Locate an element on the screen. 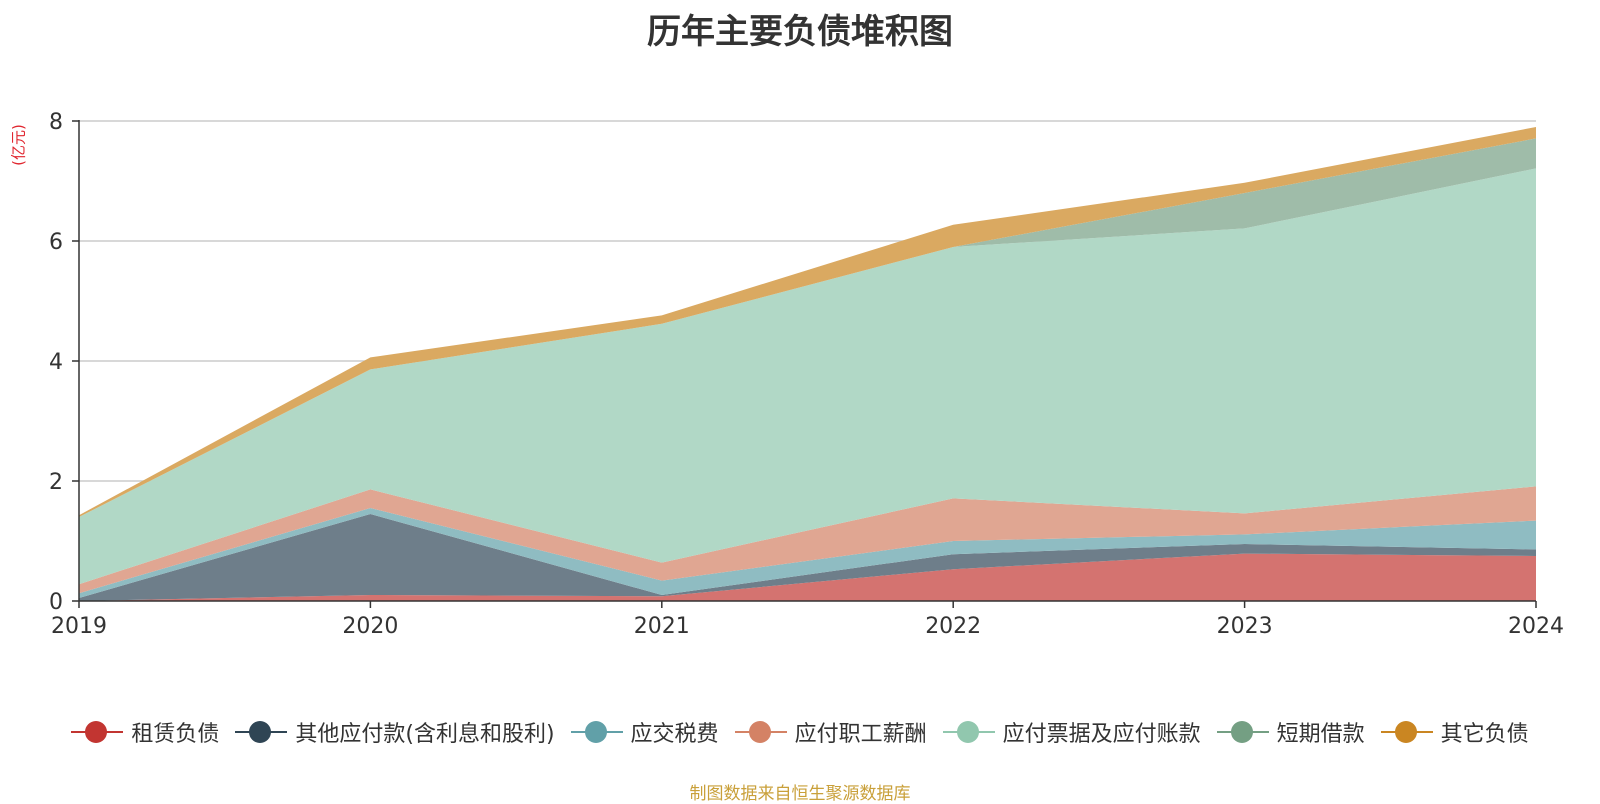 The height and width of the screenshot is (804, 1600). y-tick-label: 6 is located at coordinates (56, 242).